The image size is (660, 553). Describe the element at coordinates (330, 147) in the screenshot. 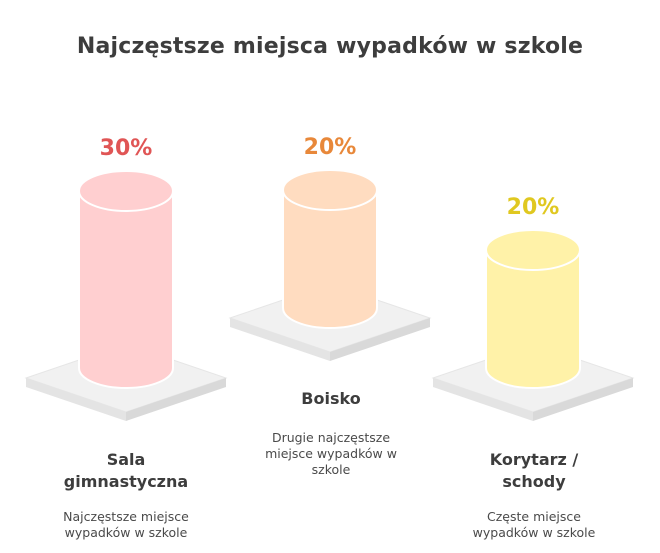

I see `value-label-boisko: 20%` at that location.